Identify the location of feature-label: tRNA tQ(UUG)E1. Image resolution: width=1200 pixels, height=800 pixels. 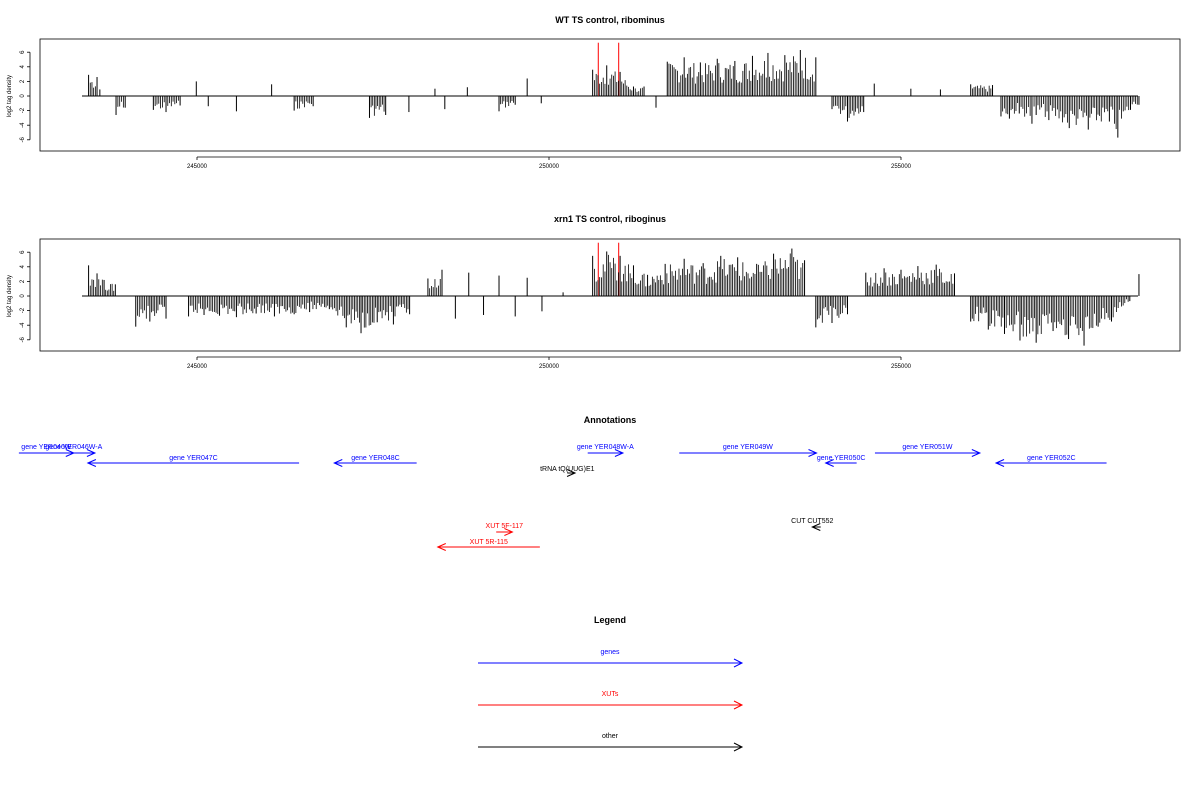
(567, 469).